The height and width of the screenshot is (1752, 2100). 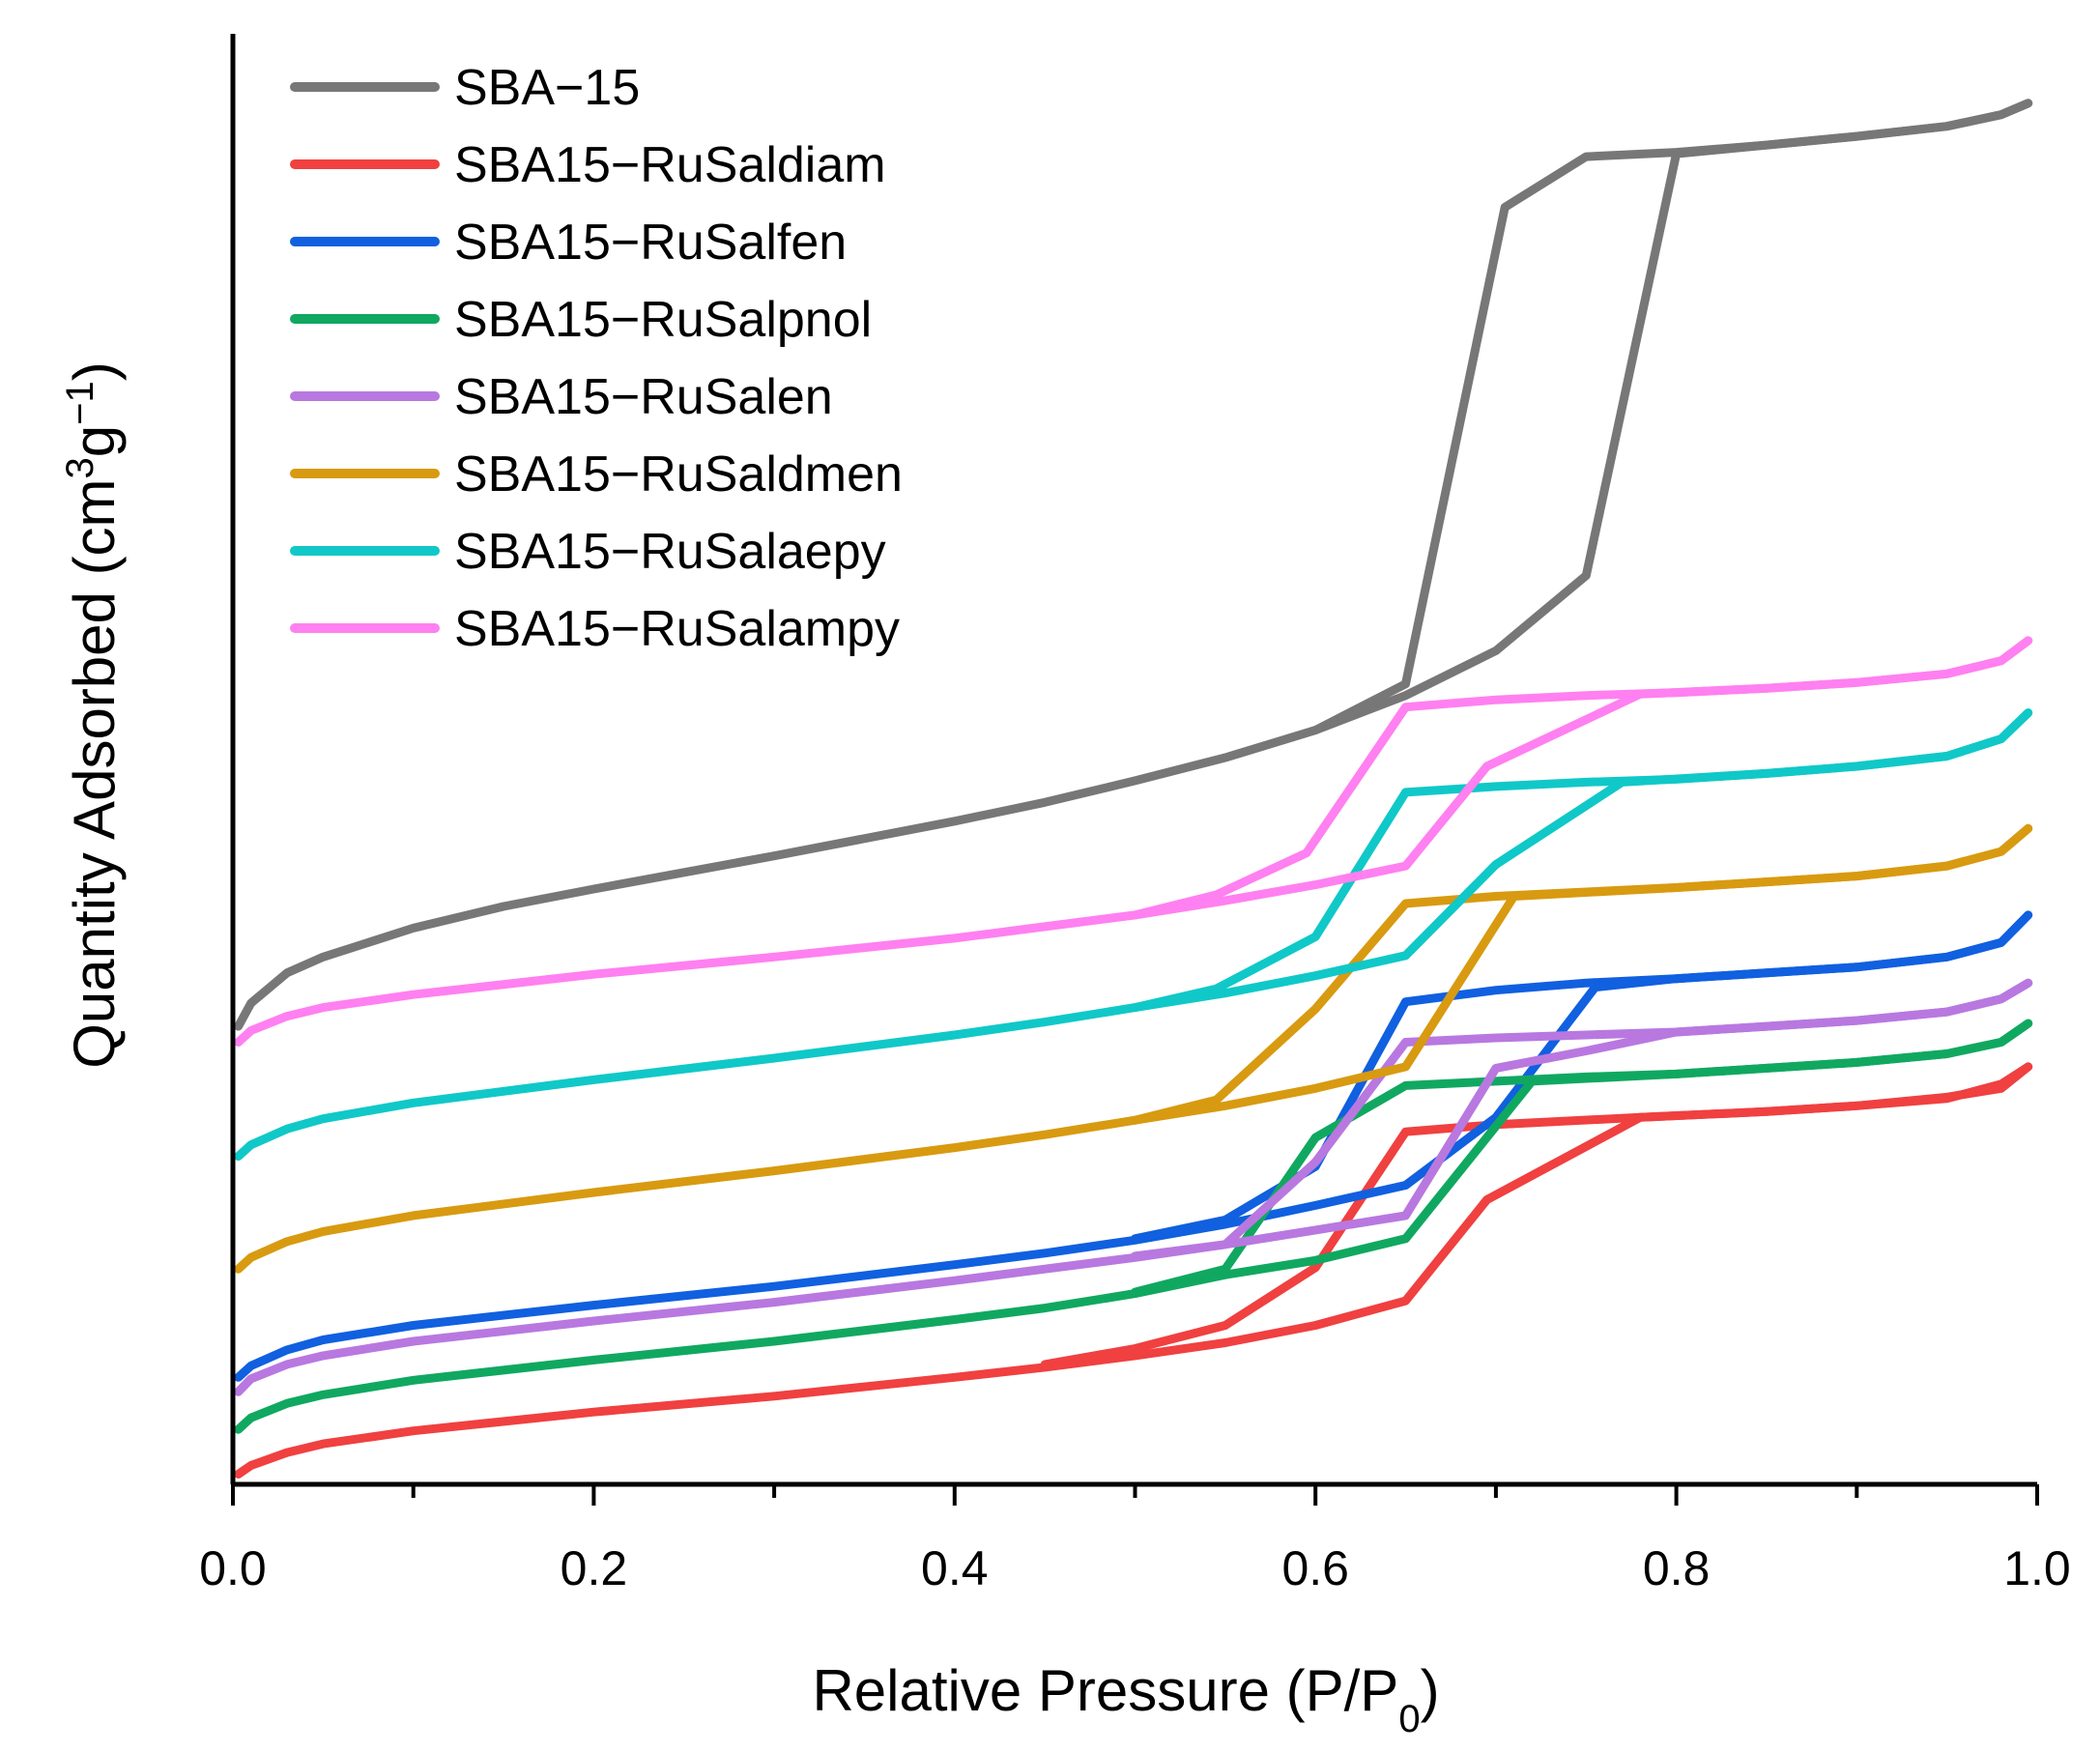 What do you see at coordinates (93, 715) in the screenshot?
I see `y-axis-title: Quantity Adsorbed (cm3g−1)` at bounding box center [93, 715].